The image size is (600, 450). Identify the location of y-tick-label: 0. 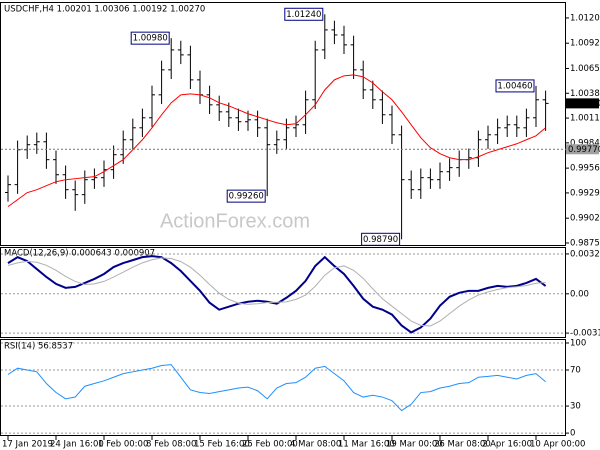
(572, 434).